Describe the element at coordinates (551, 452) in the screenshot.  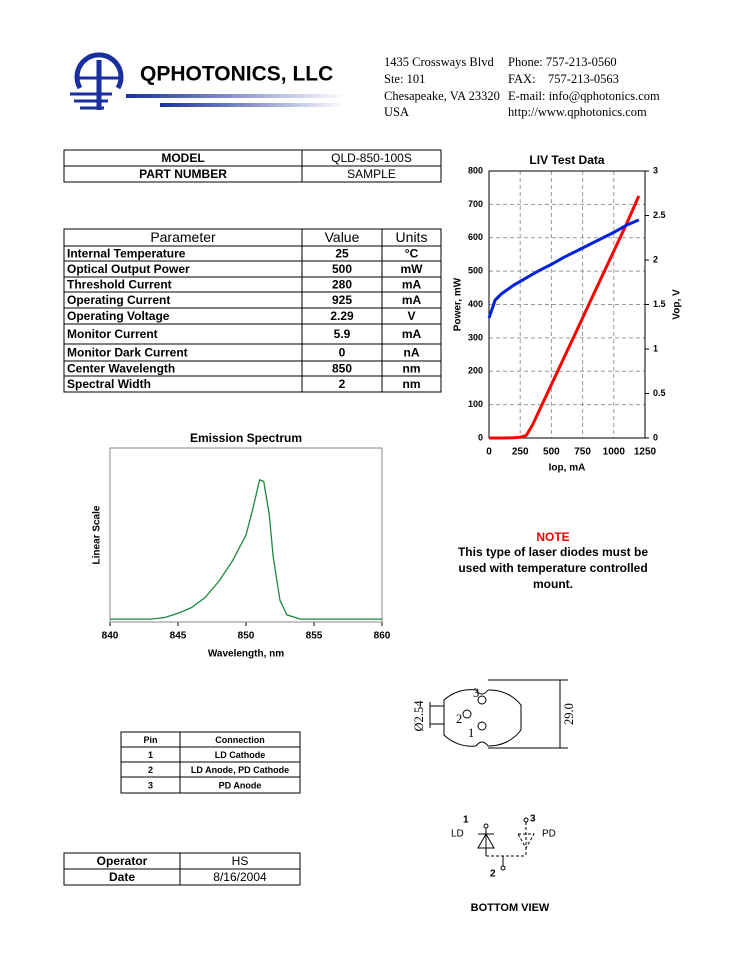
I see `x-tick-label: 500` at that location.